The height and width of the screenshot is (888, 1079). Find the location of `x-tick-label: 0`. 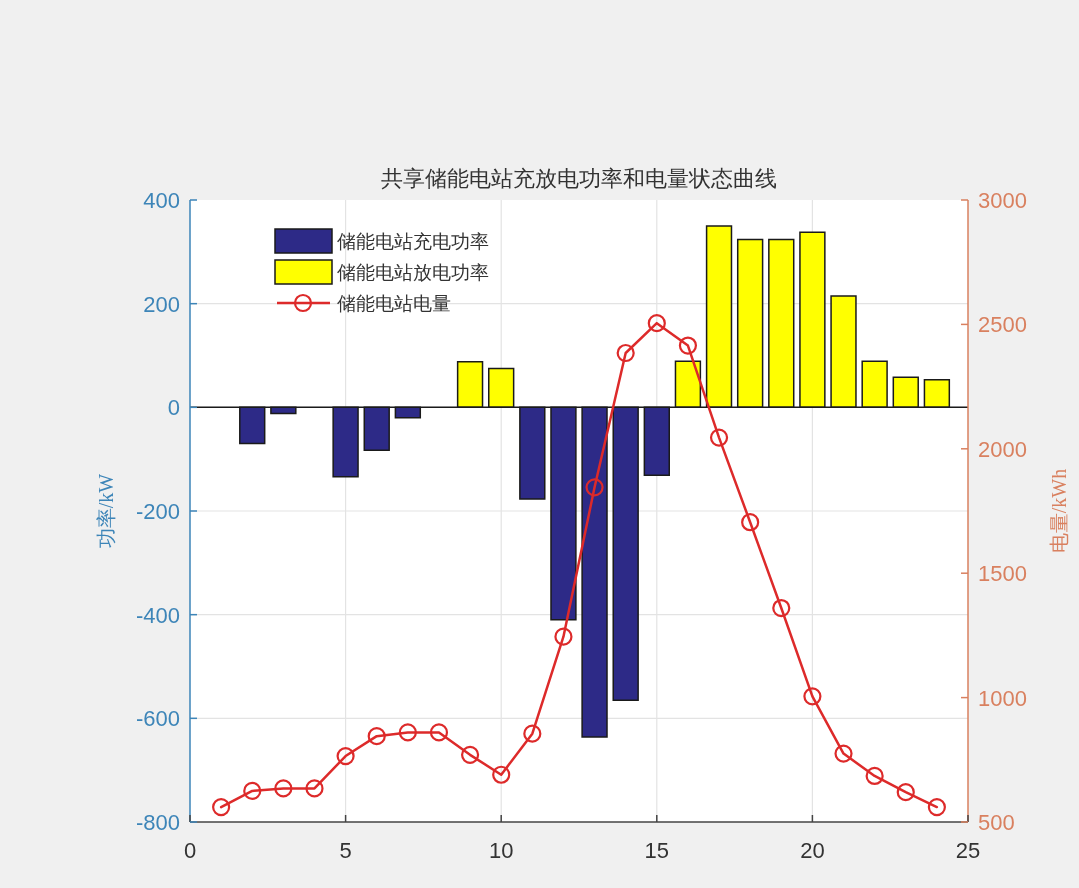

x-tick-label: 0 is located at coordinates (190, 850).